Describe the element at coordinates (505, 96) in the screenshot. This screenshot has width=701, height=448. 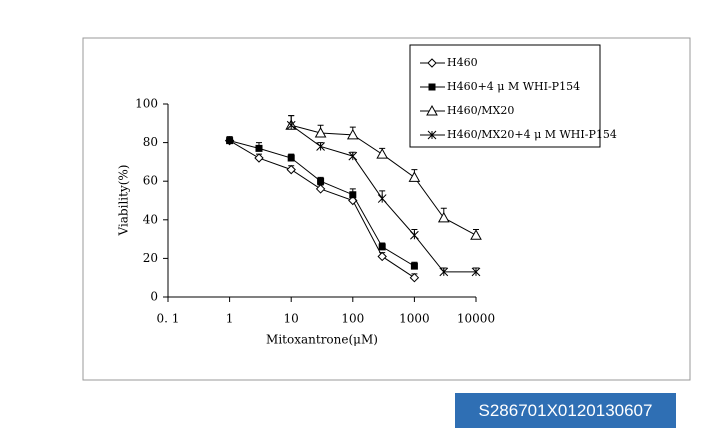
I see `legend-box` at that location.